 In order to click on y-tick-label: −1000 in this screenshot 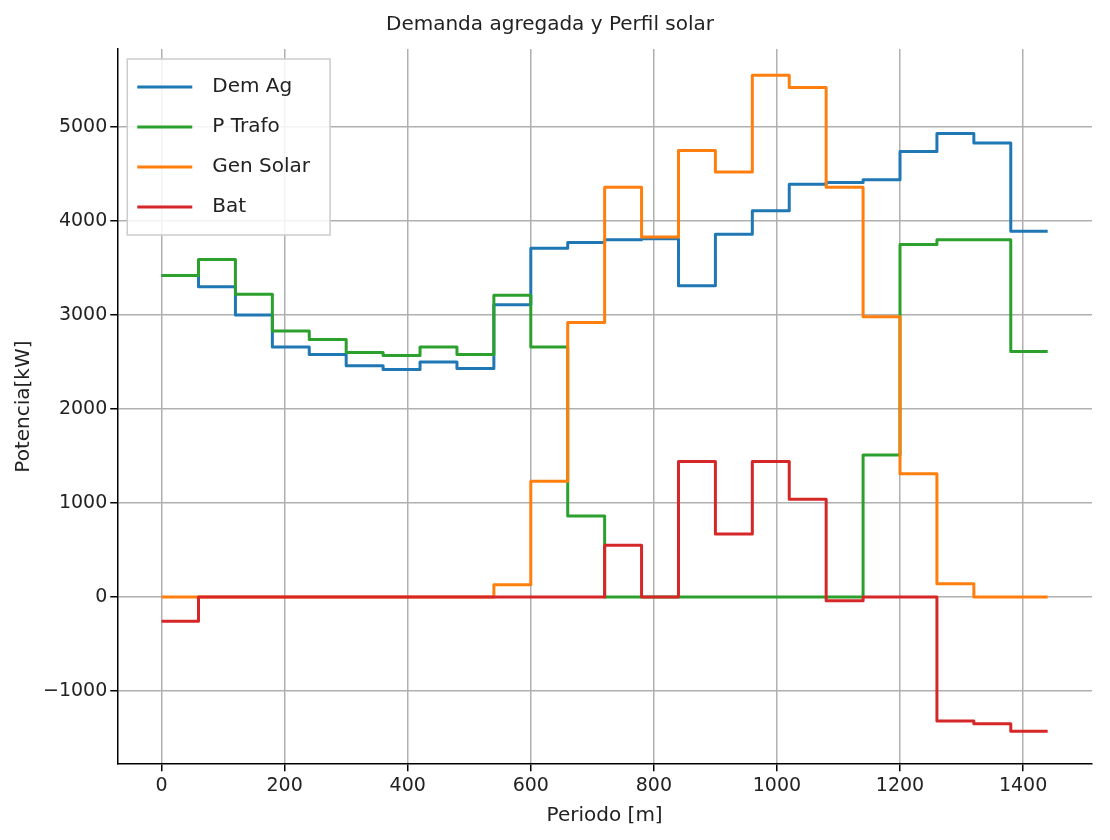, I will do `click(75, 688)`.